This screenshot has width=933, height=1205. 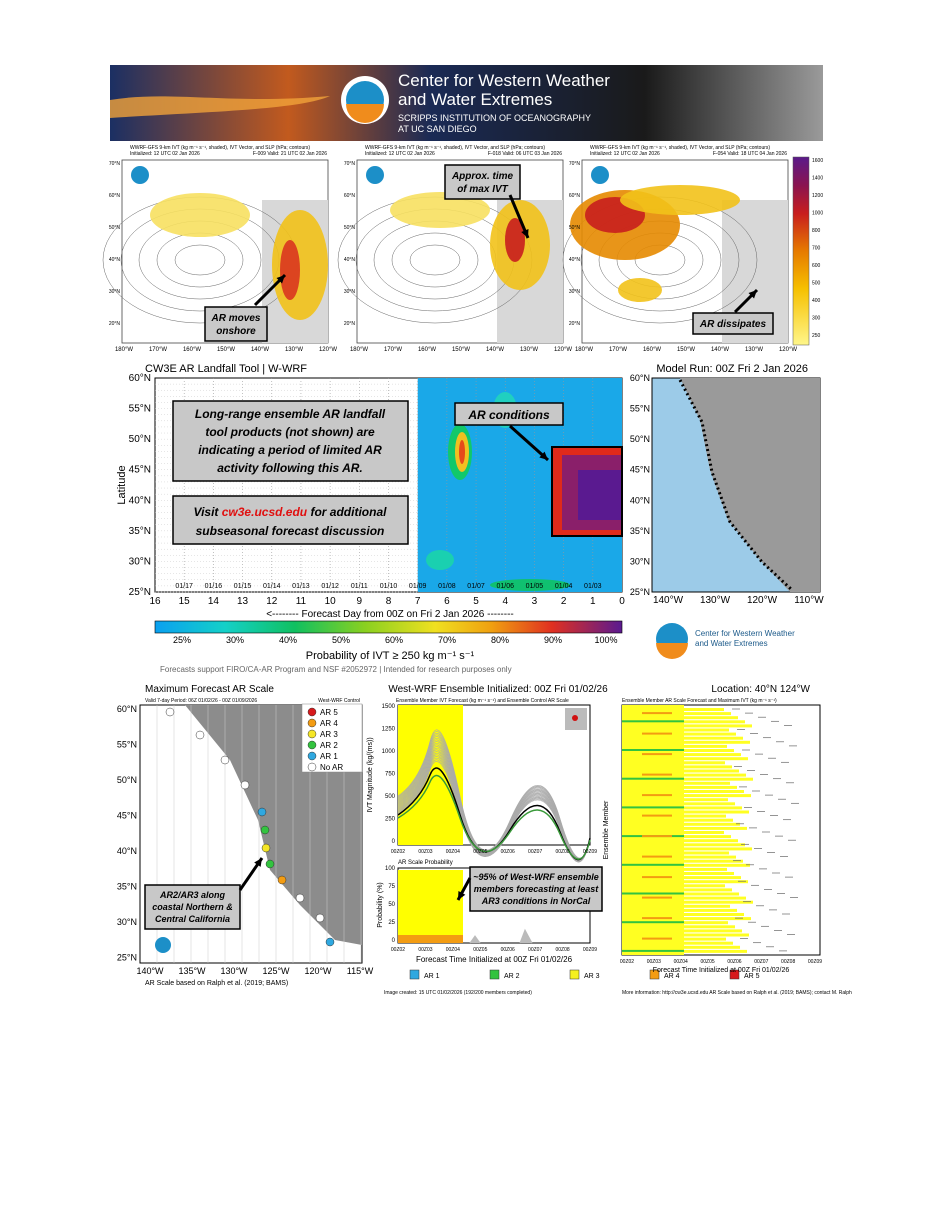 What do you see at coordinates (140, 500) in the screenshot?
I see `lat-tick: 40°N` at bounding box center [140, 500].